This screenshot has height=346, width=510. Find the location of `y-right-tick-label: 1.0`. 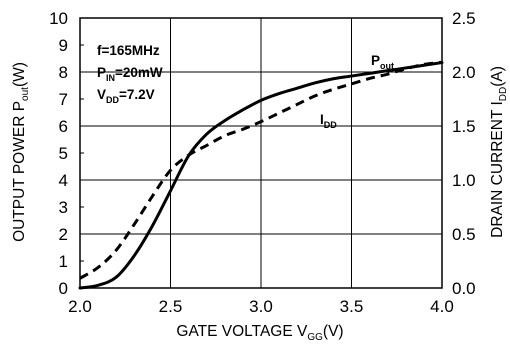

y-right-tick-label: 1.0 is located at coordinates (464, 180).